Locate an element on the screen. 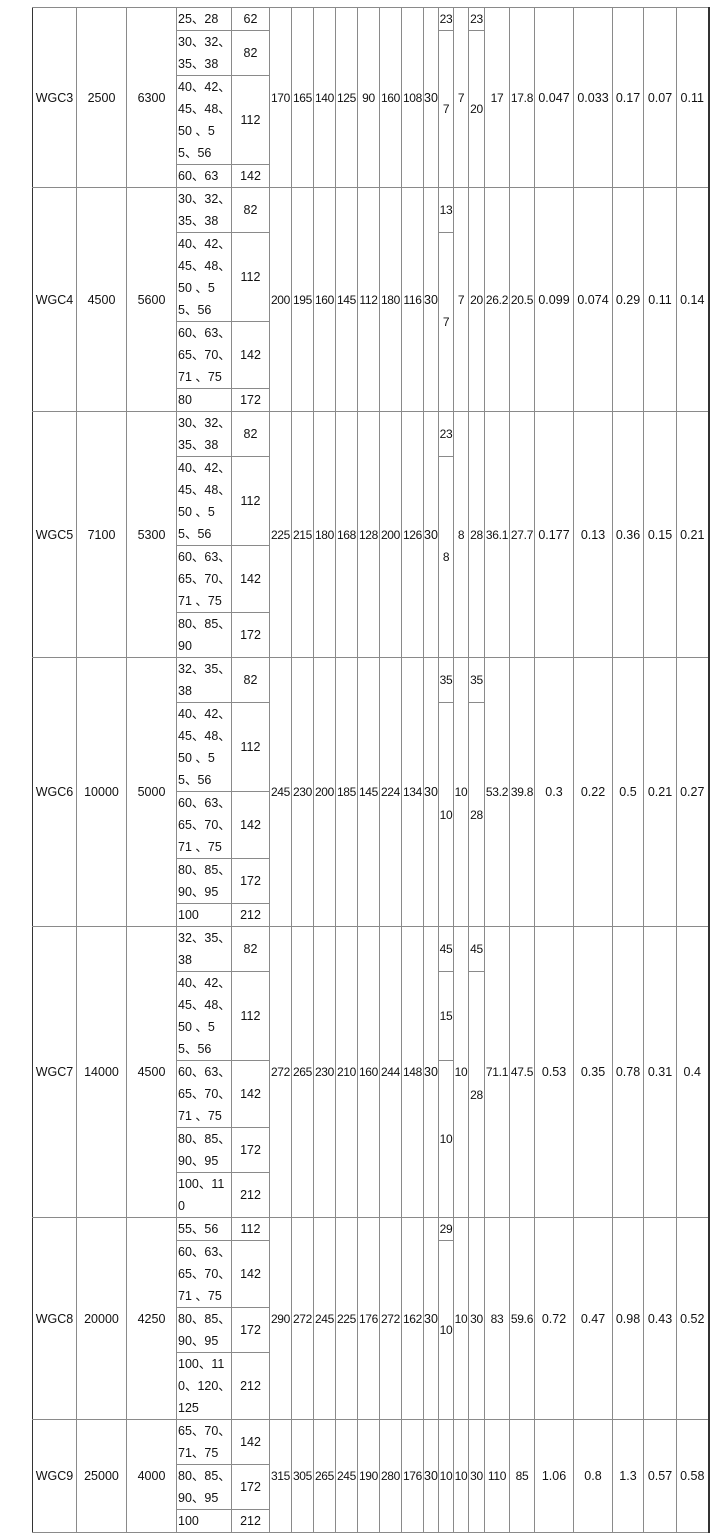 The image size is (719, 1533). spec-value-cell: 0.099 is located at coordinates (554, 299).